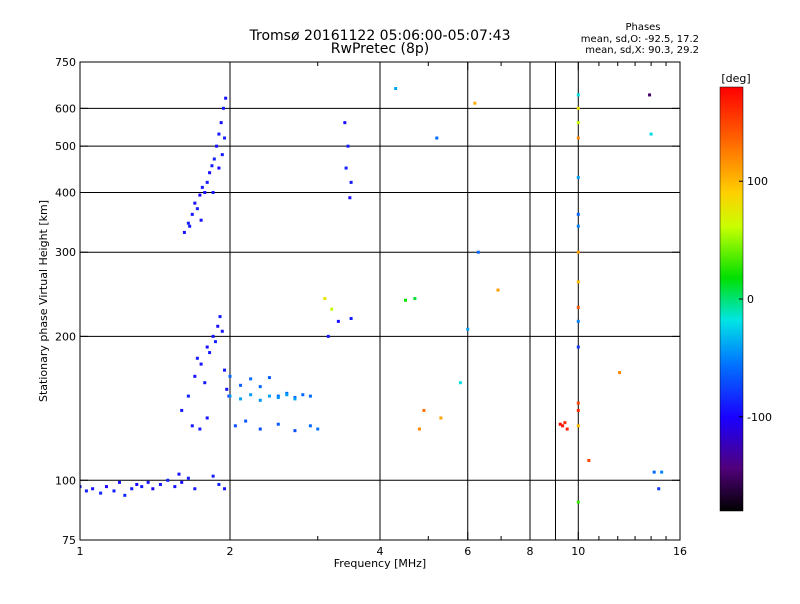  Describe the element at coordinates (43, 301) in the screenshot. I see `y-axis-label: Stationary phase Virtual Height [km]` at that location.